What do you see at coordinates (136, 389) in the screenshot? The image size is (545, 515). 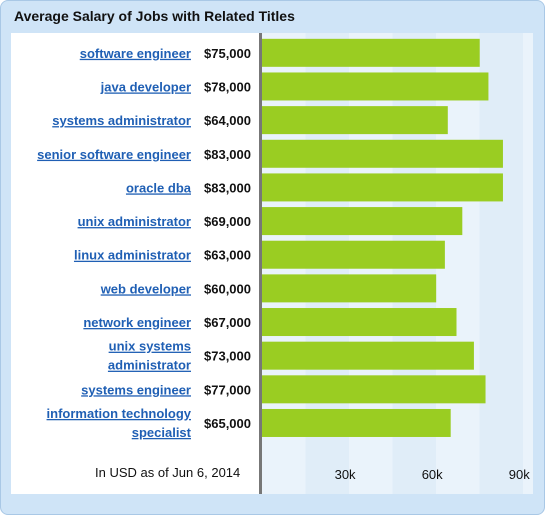 I see `job-title-link: systems engineer` at bounding box center [136, 389].